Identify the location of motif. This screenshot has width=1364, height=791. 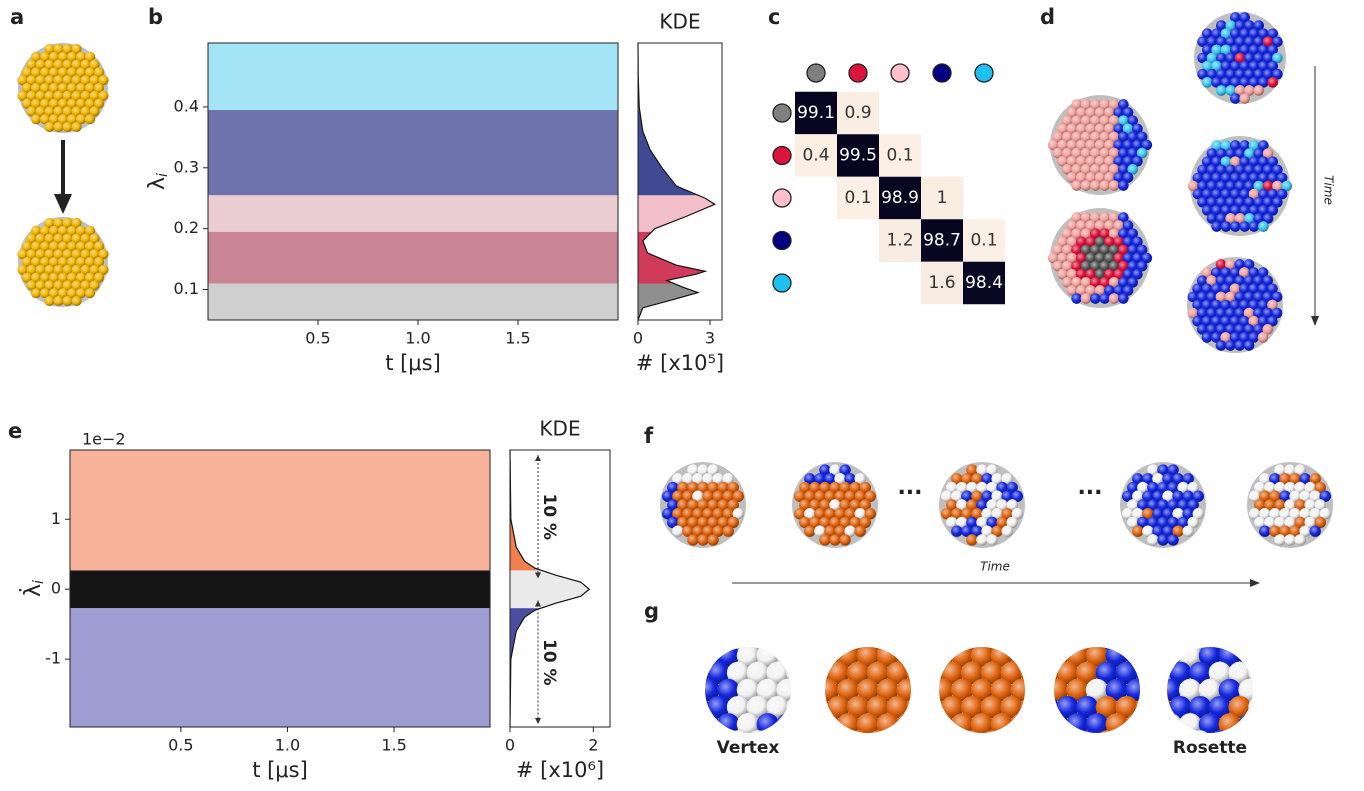
(868, 690).